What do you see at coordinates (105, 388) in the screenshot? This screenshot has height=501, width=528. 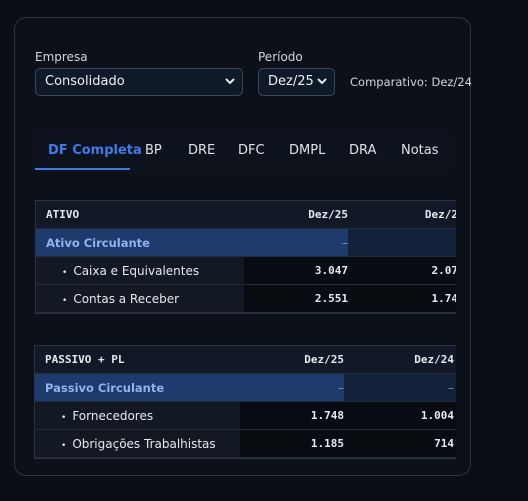 I see `group-label: Passivo Circulante` at bounding box center [105, 388].